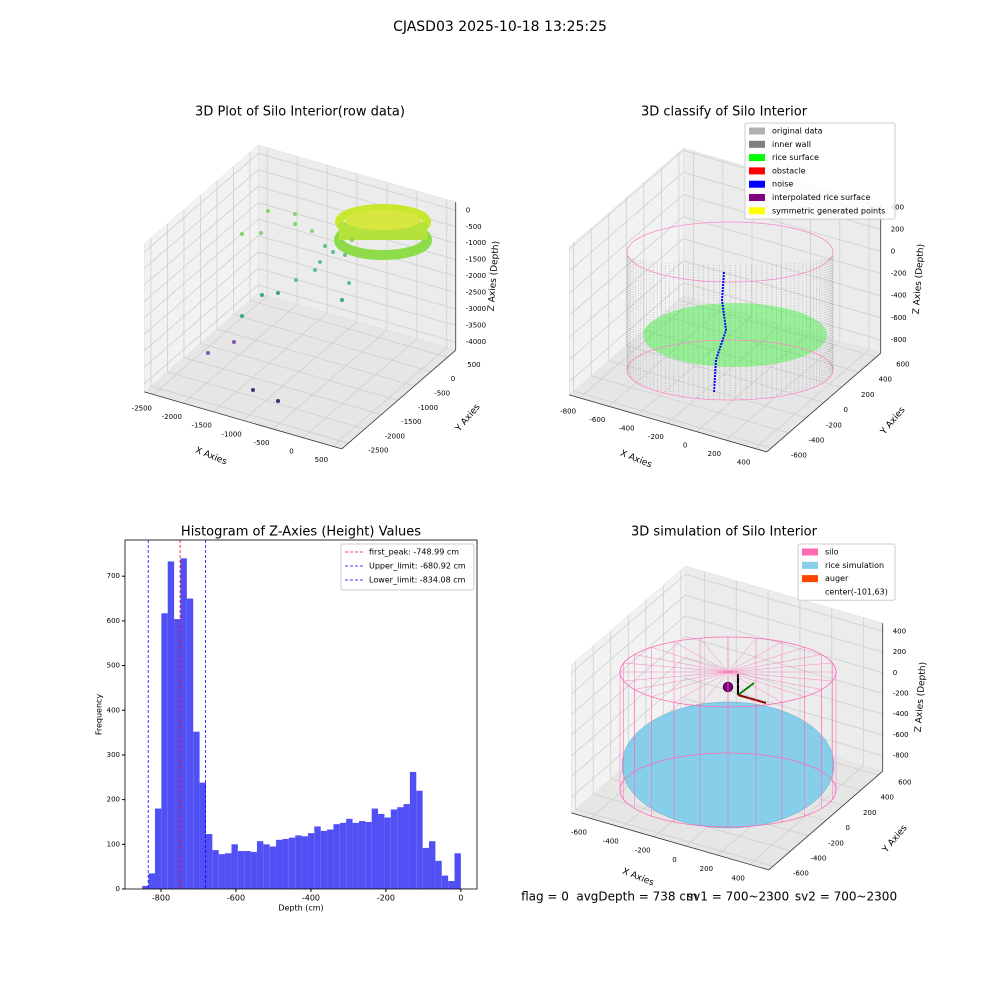  Describe the element at coordinates (757, 131) in the screenshot. I see `legend-swatch` at that location.